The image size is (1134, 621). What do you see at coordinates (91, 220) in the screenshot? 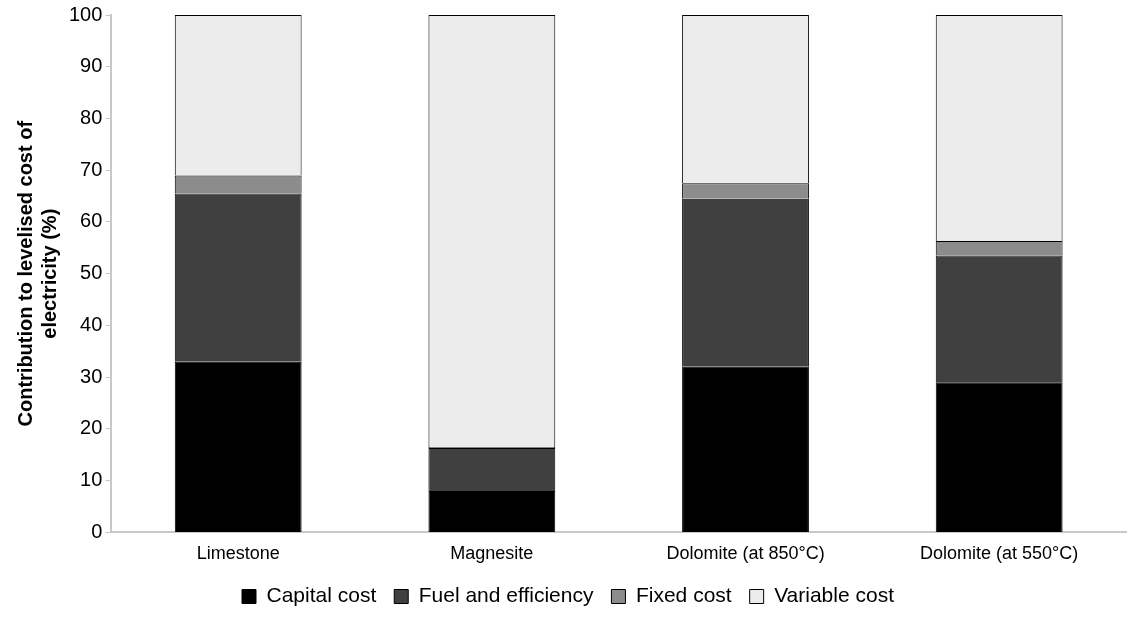
I see `y-tick-label: 60` at bounding box center [91, 220].